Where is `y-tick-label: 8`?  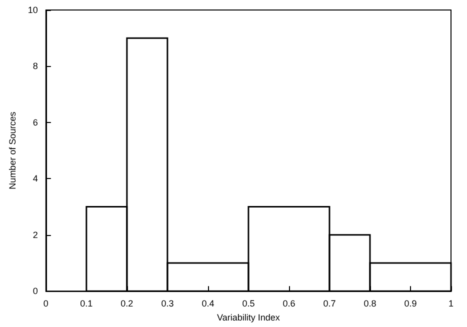 y-tick-label: 8 is located at coordinates (35, 66).